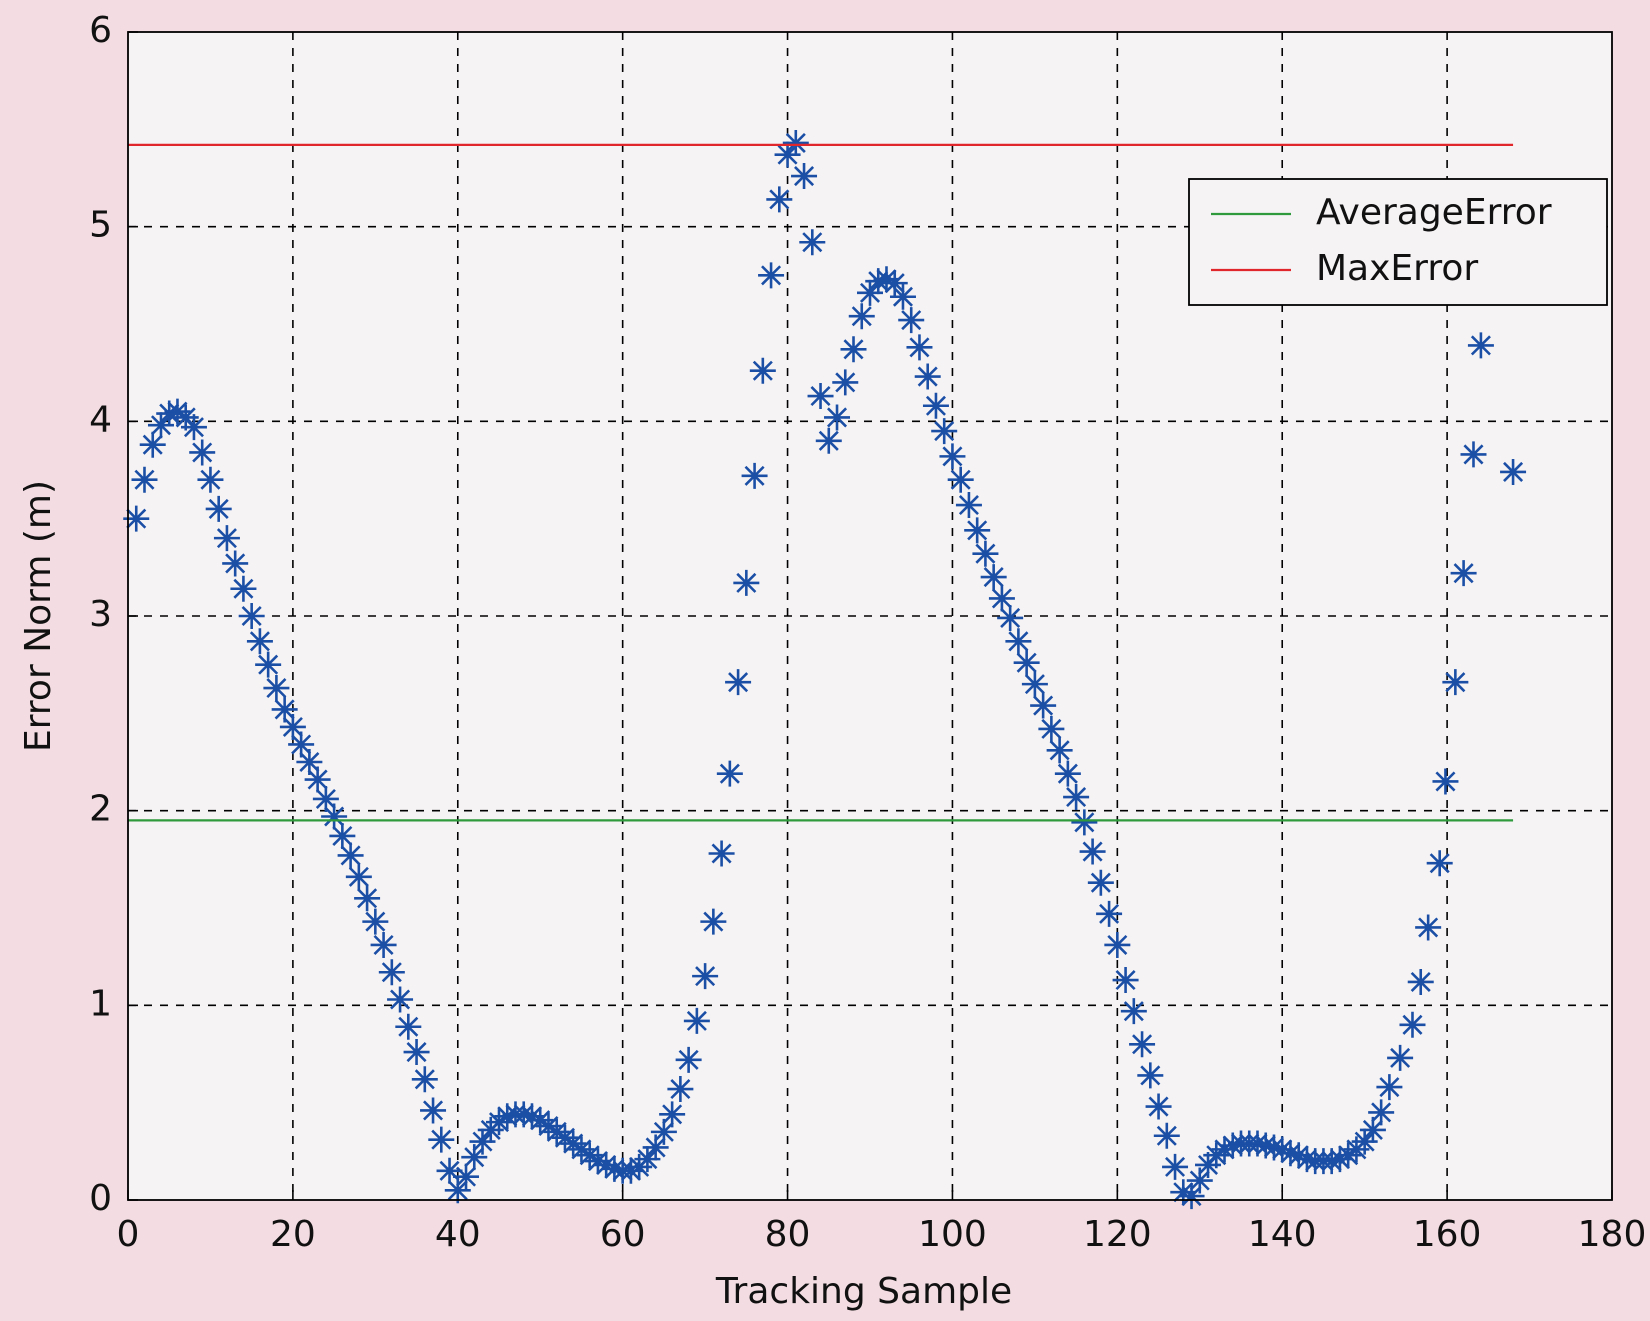  I want to click on x-tick-label: 0, so click(128, 1234).